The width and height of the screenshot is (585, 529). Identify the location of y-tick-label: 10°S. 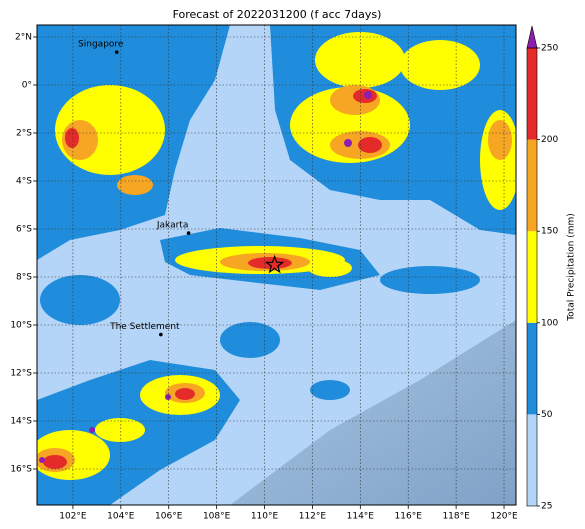
(21, 326).